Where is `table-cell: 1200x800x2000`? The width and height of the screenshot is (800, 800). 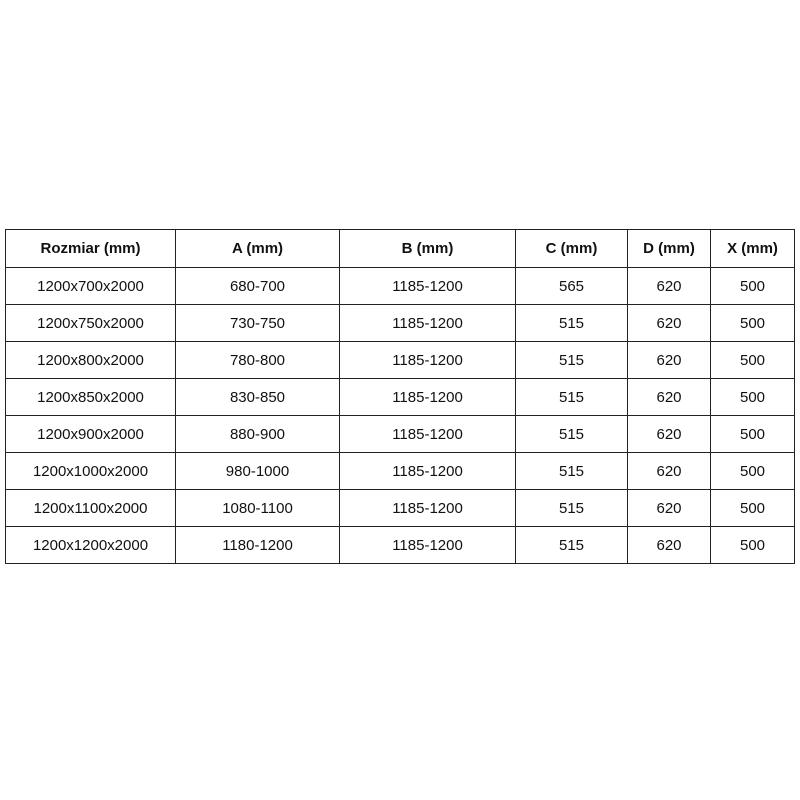
table-cell: 1200x800x2000 is located at coordinates (90, 360).